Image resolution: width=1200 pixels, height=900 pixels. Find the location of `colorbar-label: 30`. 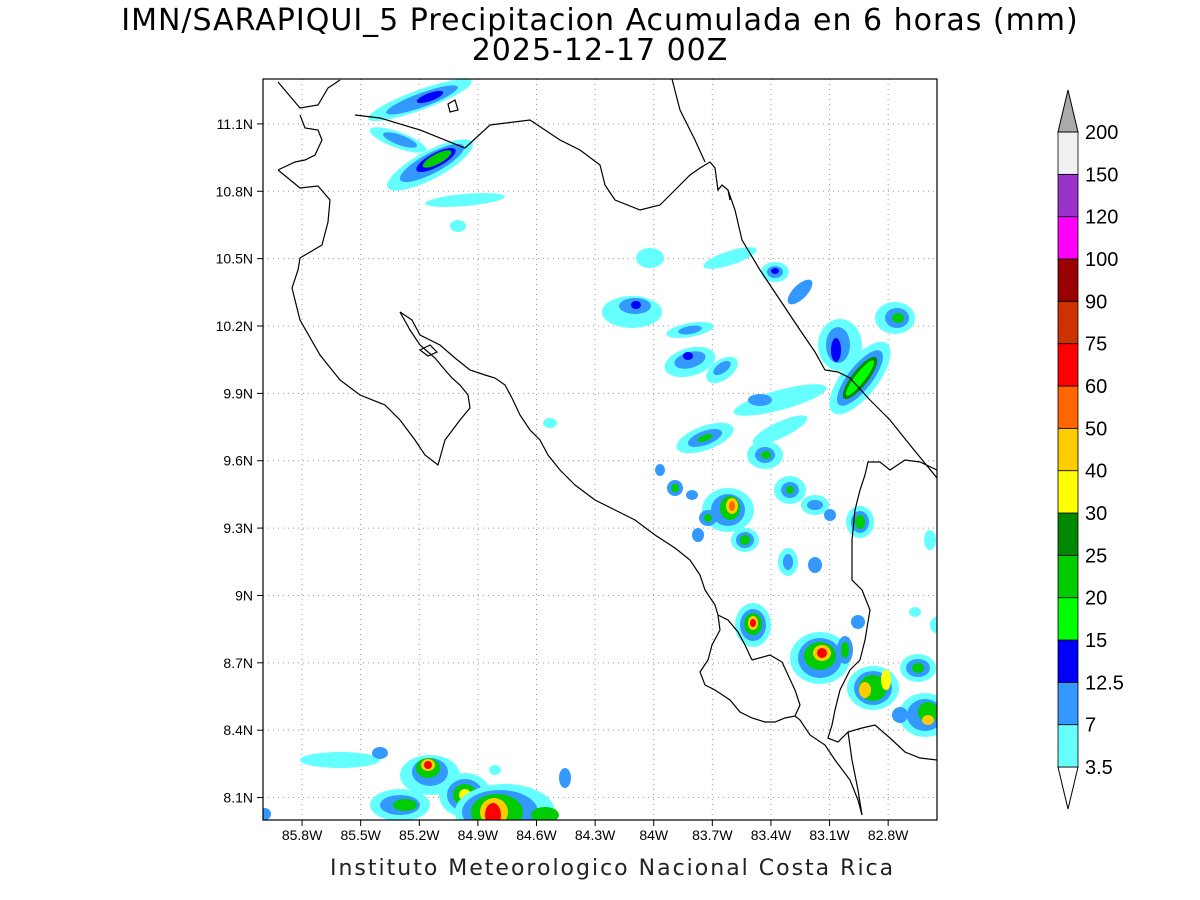

colorbar-label: 30 is located at coordinates (1096, 514).